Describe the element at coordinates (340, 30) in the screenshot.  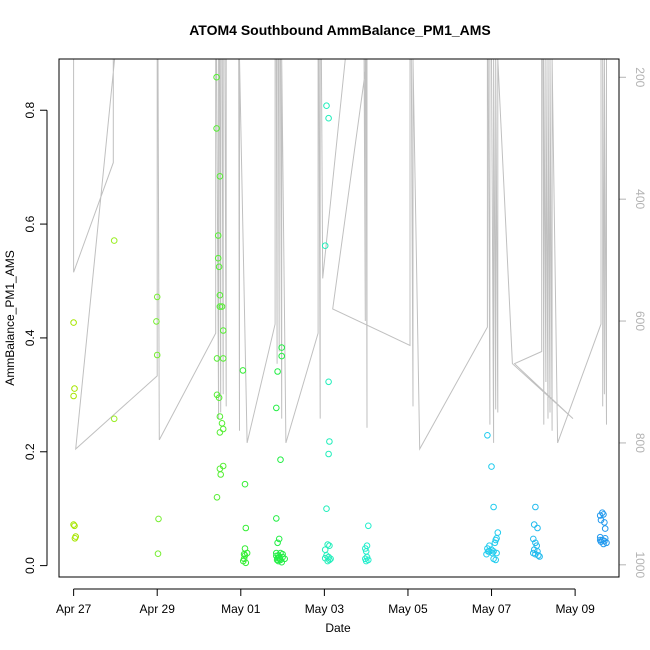
I see `chart-title: ATOM4 Southbound AmmBalance_PM1_AMS` at that location.